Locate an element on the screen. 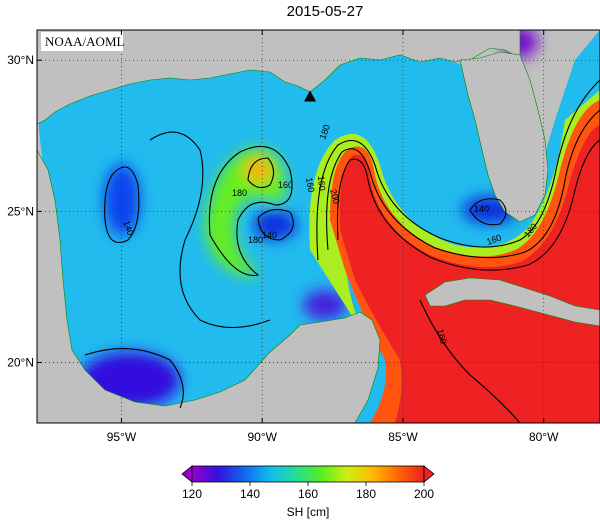 The width and height of the screenshot is (600, 523). lat-tick-label: 25°N is located at coordinates (20, 211).